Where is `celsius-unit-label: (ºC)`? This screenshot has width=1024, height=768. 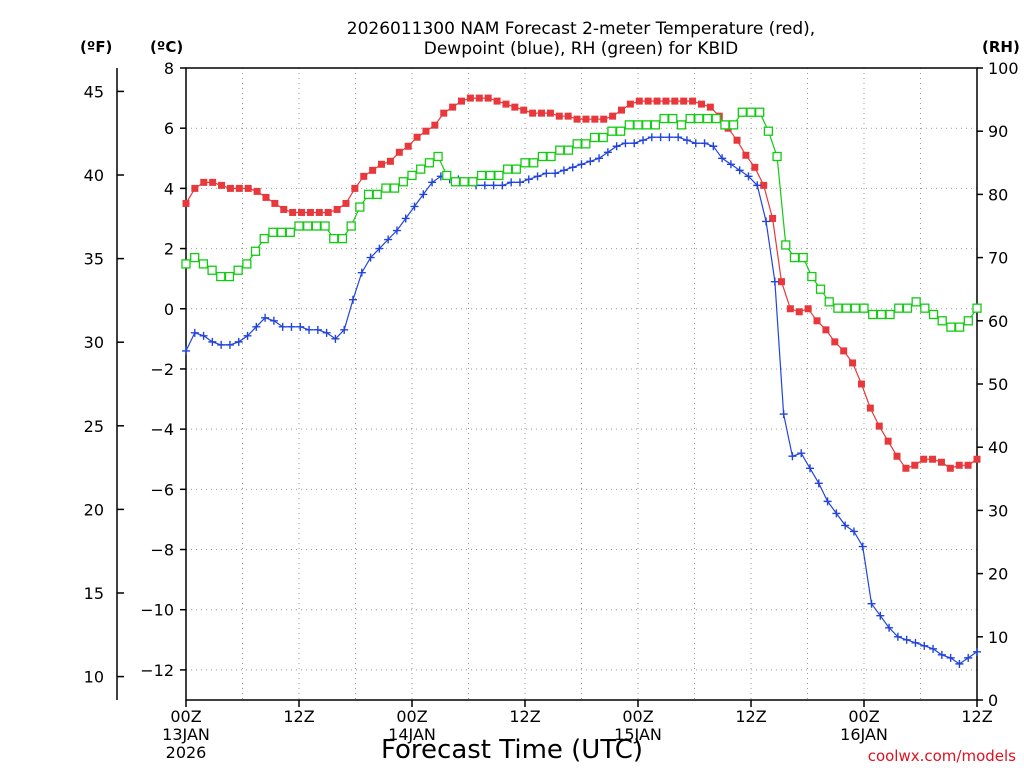 celsius-unit-label: (ºC) is located at coordinates (166, 47).